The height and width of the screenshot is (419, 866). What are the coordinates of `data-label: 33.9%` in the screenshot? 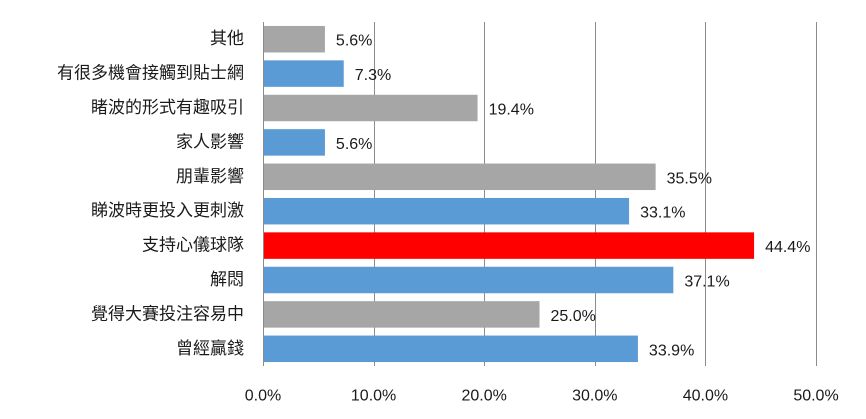 It's located at (671, 350).